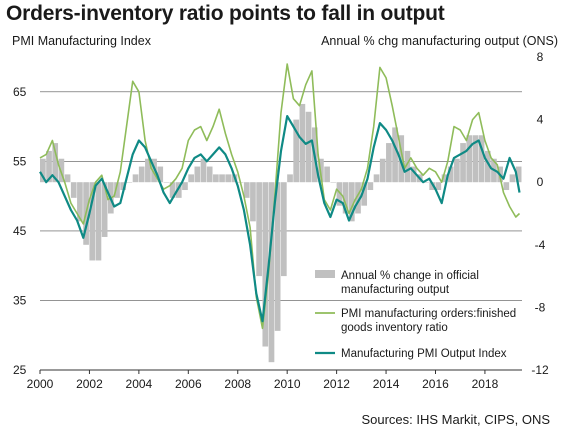  Describe the element at coordinates (20, 231) in the screenshot. I see `left-tick-label-2: 45` at that location.